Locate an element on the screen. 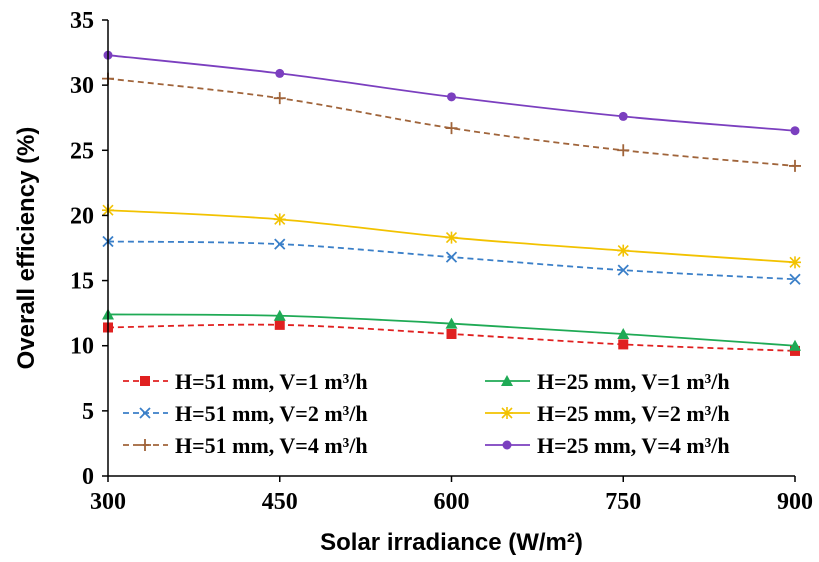  x-tick-label: 450 is located at coordinates (280, 502).